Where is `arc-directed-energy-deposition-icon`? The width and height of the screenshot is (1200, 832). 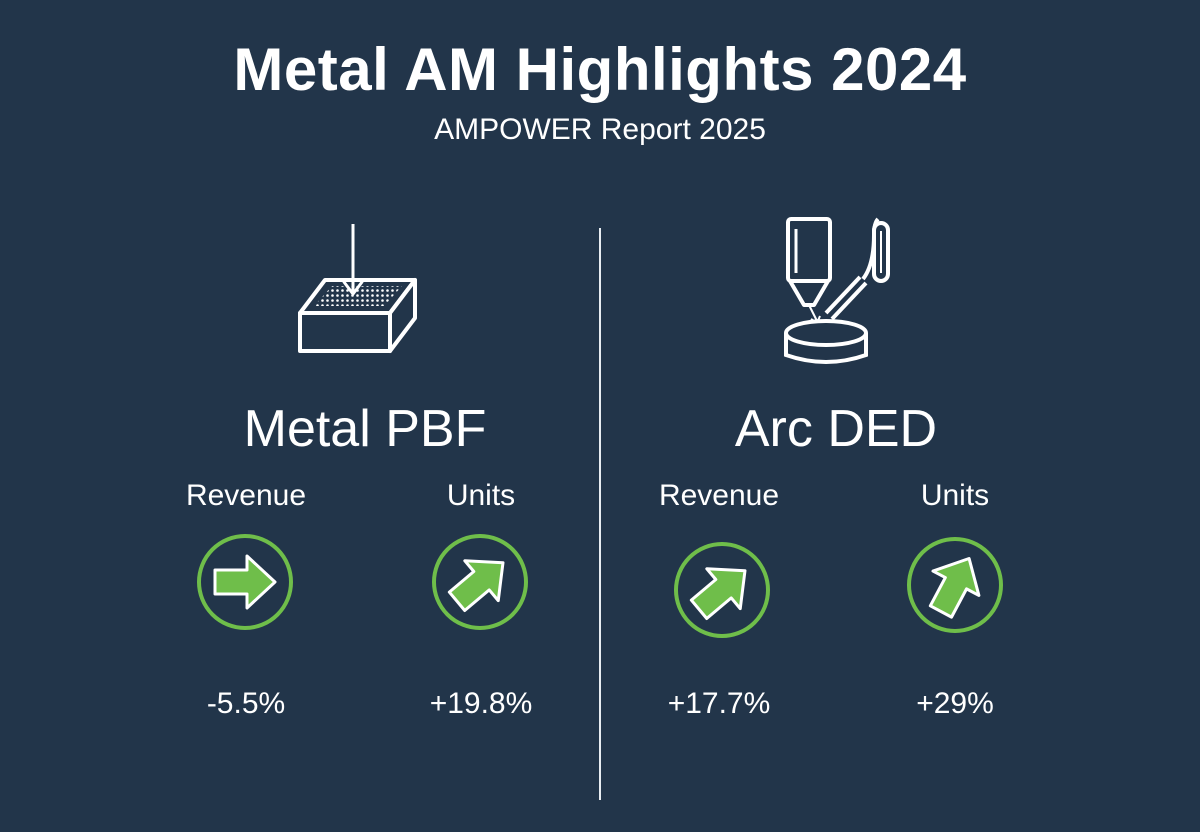
arc-directed-energy-deposition-icon is located at coordinates (837, 290).